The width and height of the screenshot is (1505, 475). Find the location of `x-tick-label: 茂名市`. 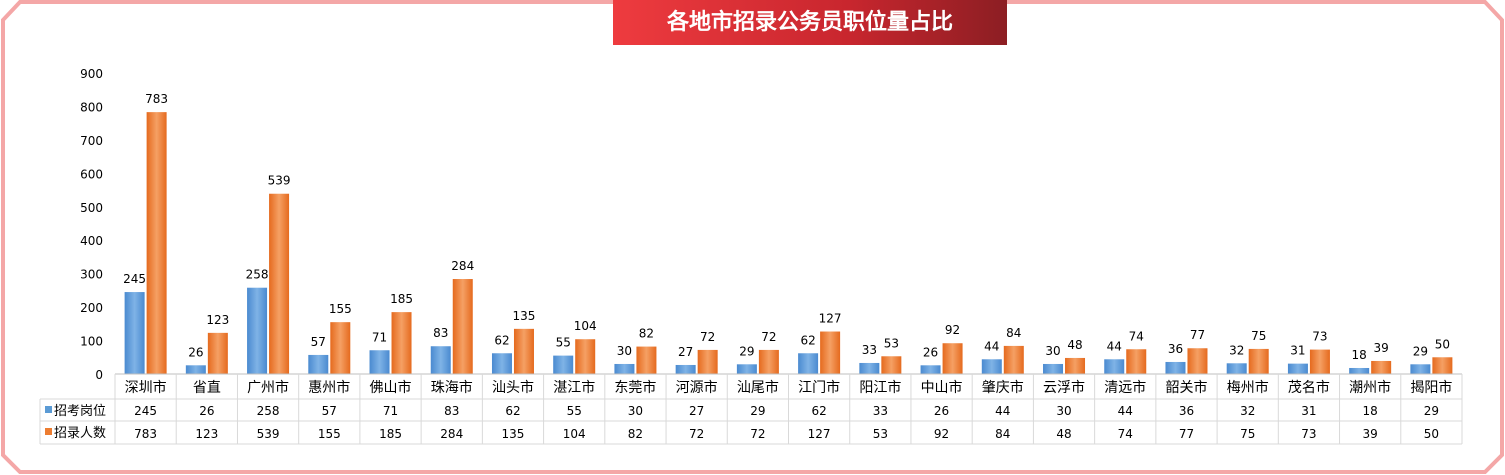

x-tick-label: 茂名市 is located at coordinates (1309, 387).